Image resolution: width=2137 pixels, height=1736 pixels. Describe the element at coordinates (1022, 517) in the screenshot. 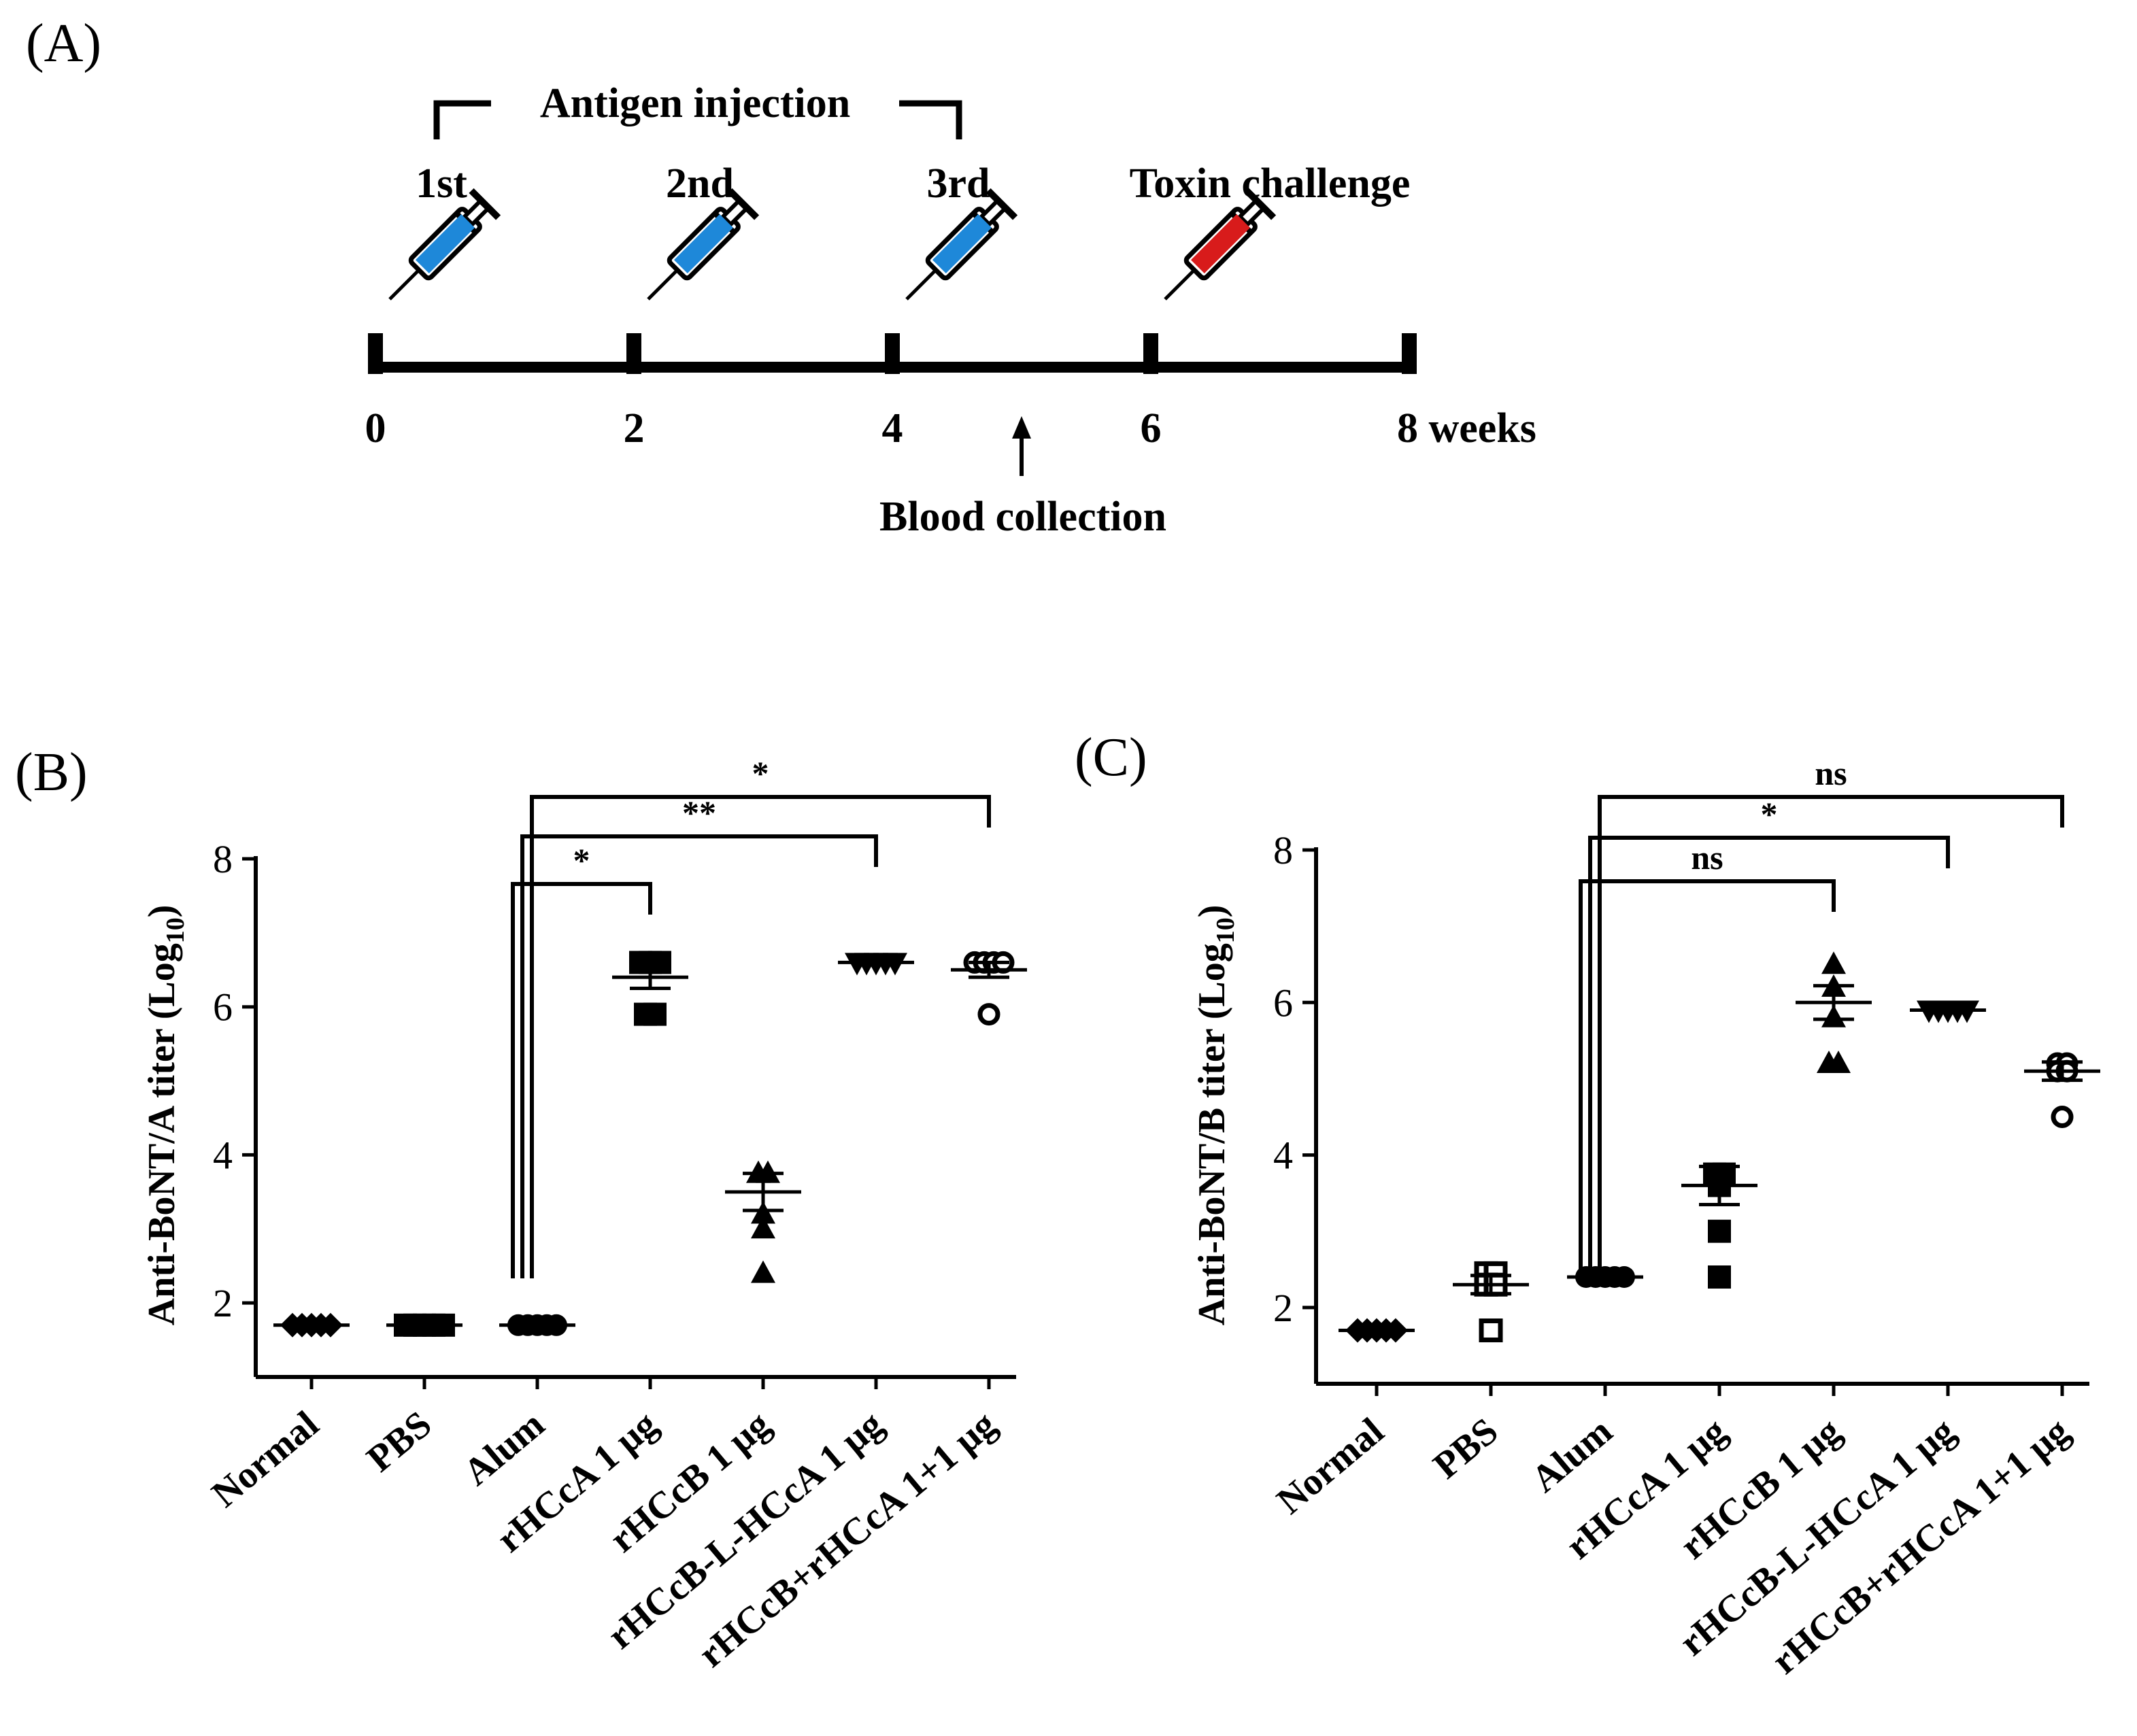

I see `blood-collection-label: Blood collection` at that location.